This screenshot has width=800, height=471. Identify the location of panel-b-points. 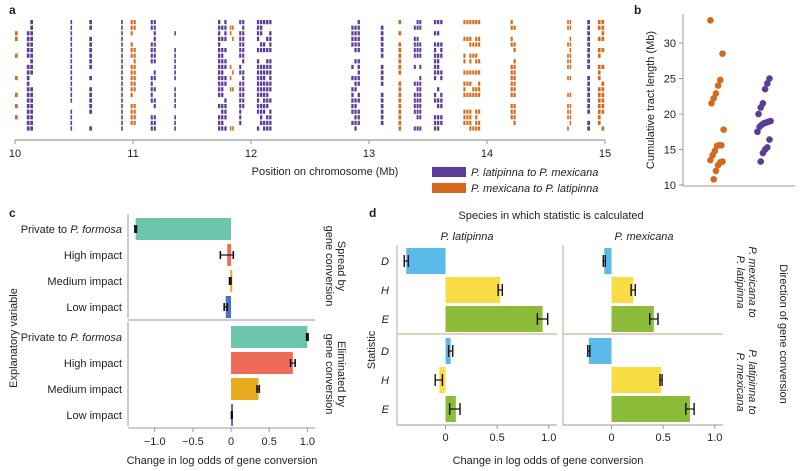
(740, 99).